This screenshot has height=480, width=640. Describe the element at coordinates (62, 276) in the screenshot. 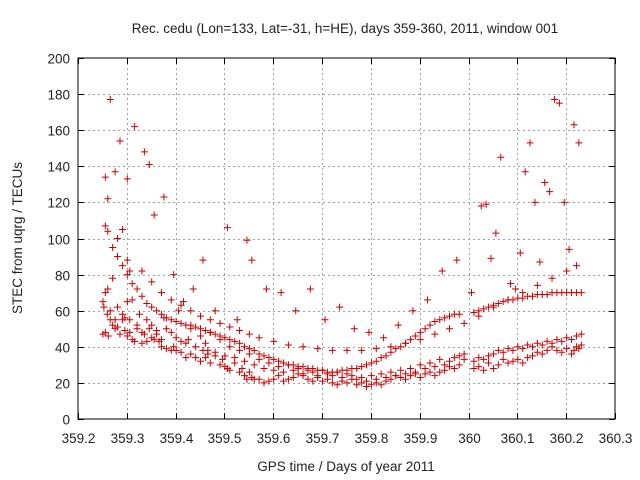

I see `y-tick-label: 80` at that location.